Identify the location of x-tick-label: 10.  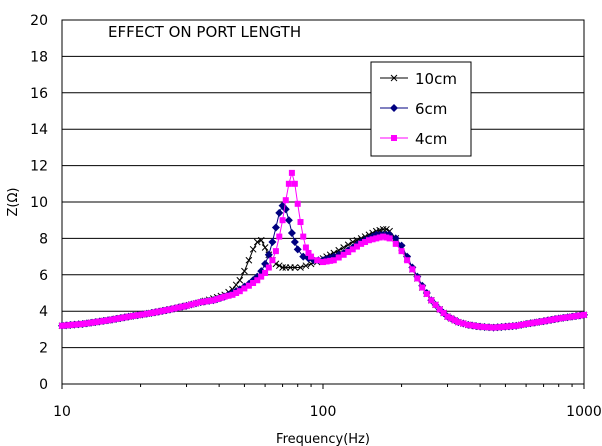
(62, 412).